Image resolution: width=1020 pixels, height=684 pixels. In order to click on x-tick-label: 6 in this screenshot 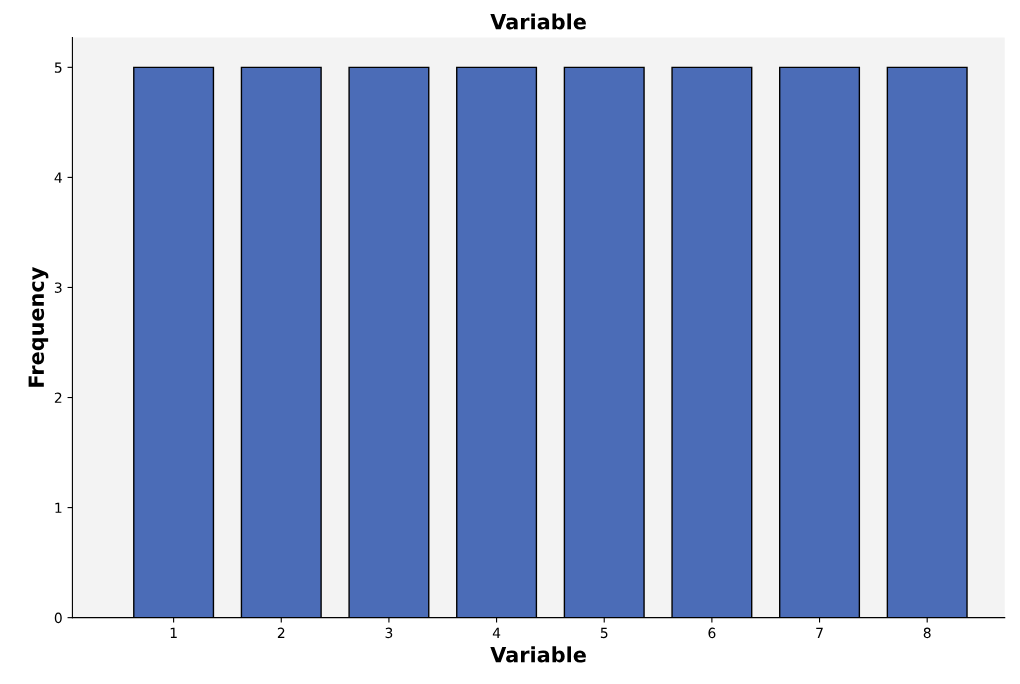, I will do `click(712, 633)`.